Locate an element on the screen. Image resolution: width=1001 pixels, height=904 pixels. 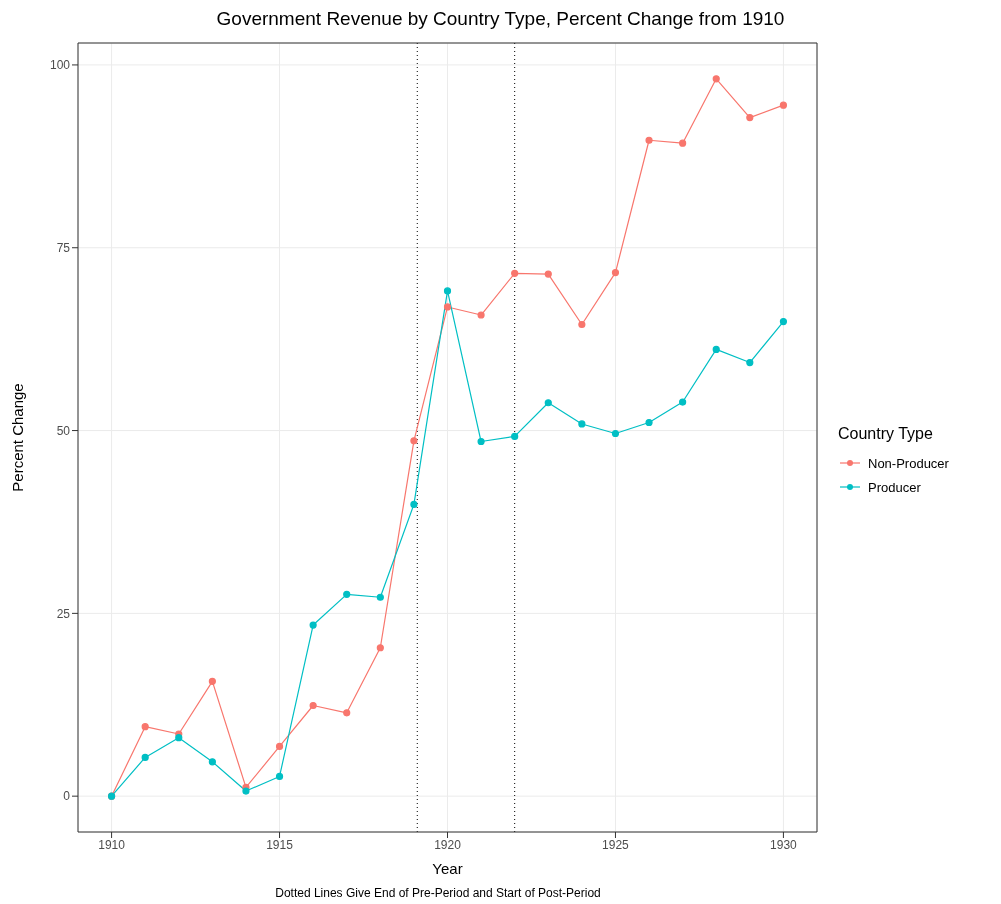
x-axis-title: Year is located at coordinates (447, 868).